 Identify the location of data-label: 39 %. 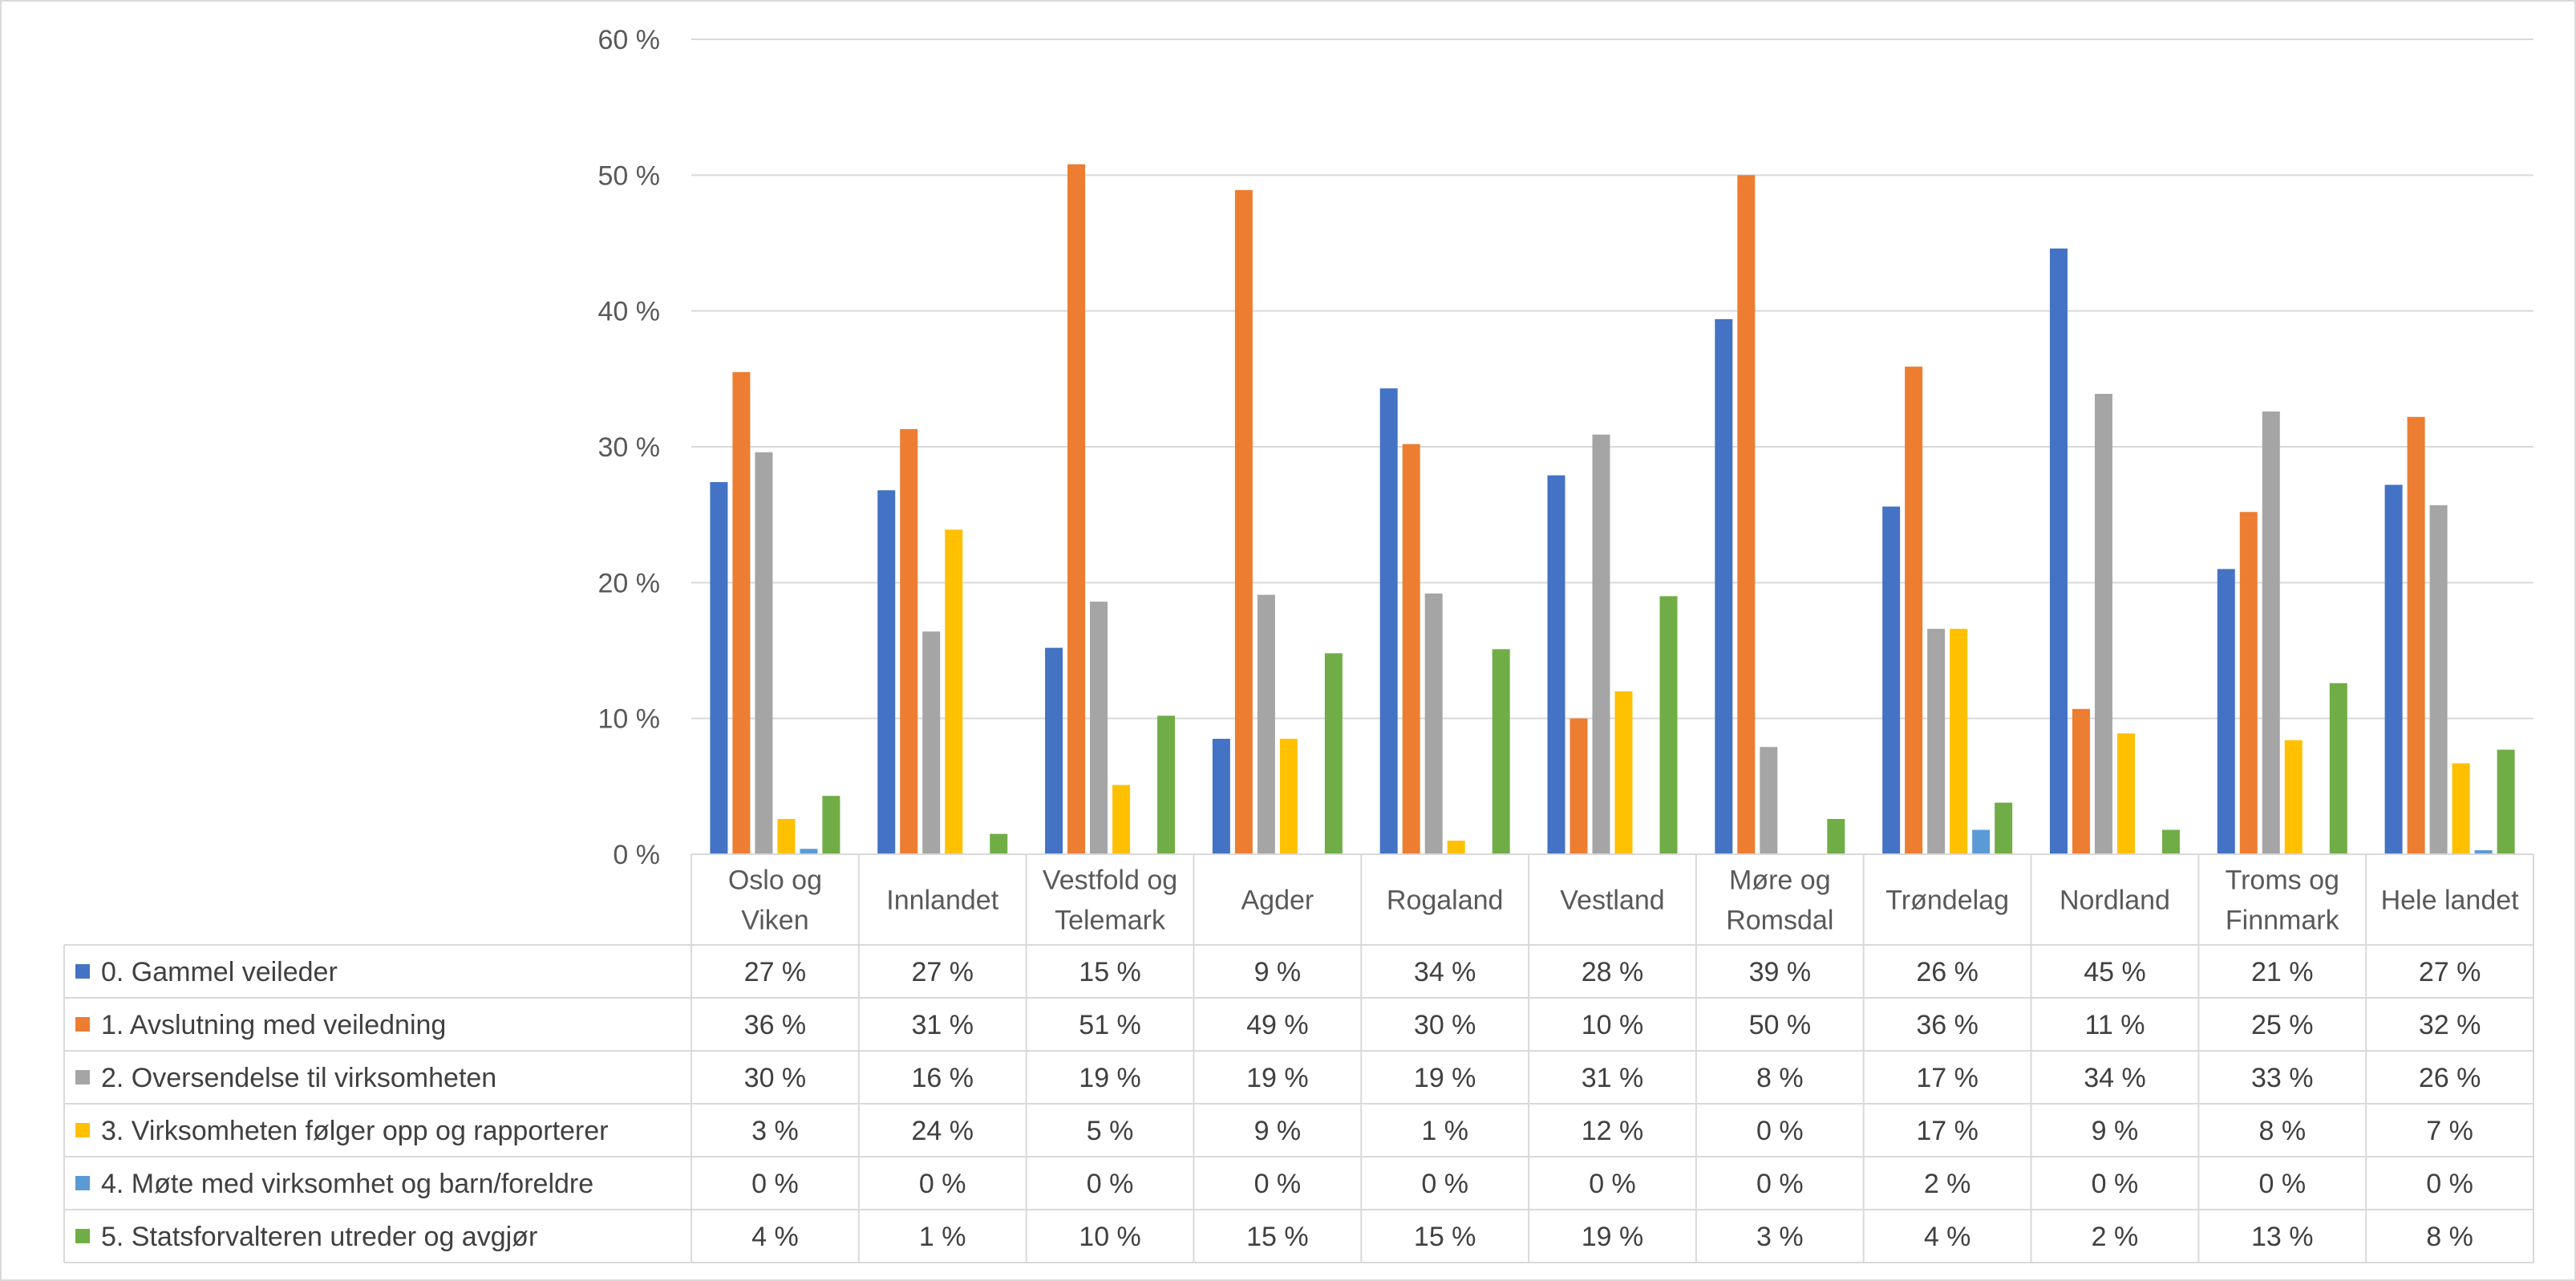
(1781, 972).